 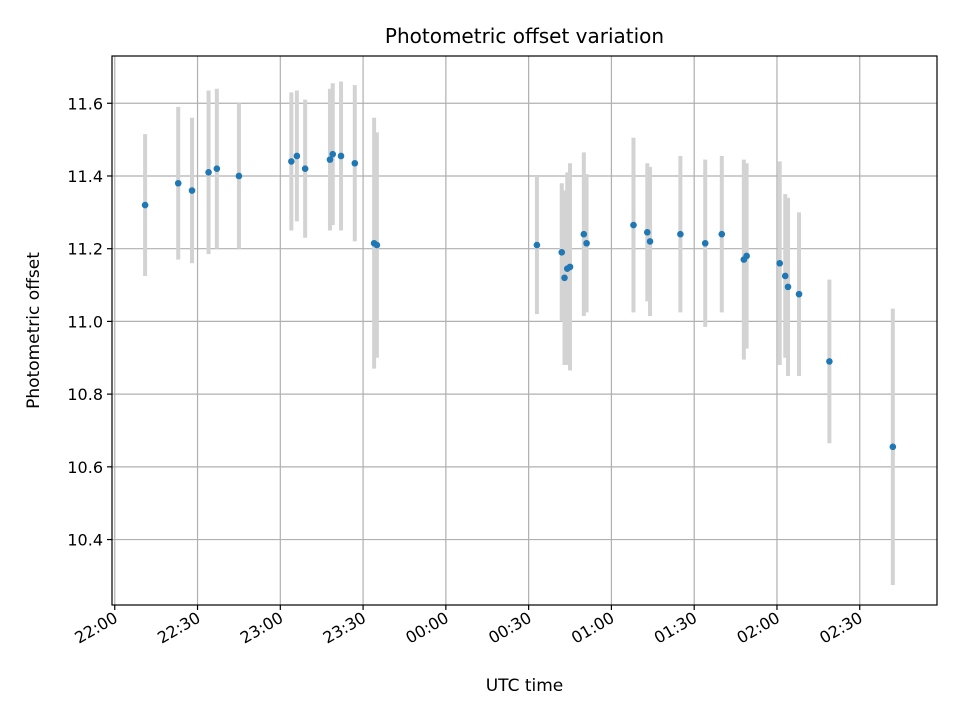 I want to click on x-axis-title: UTC time, so click(x=525, y=686).